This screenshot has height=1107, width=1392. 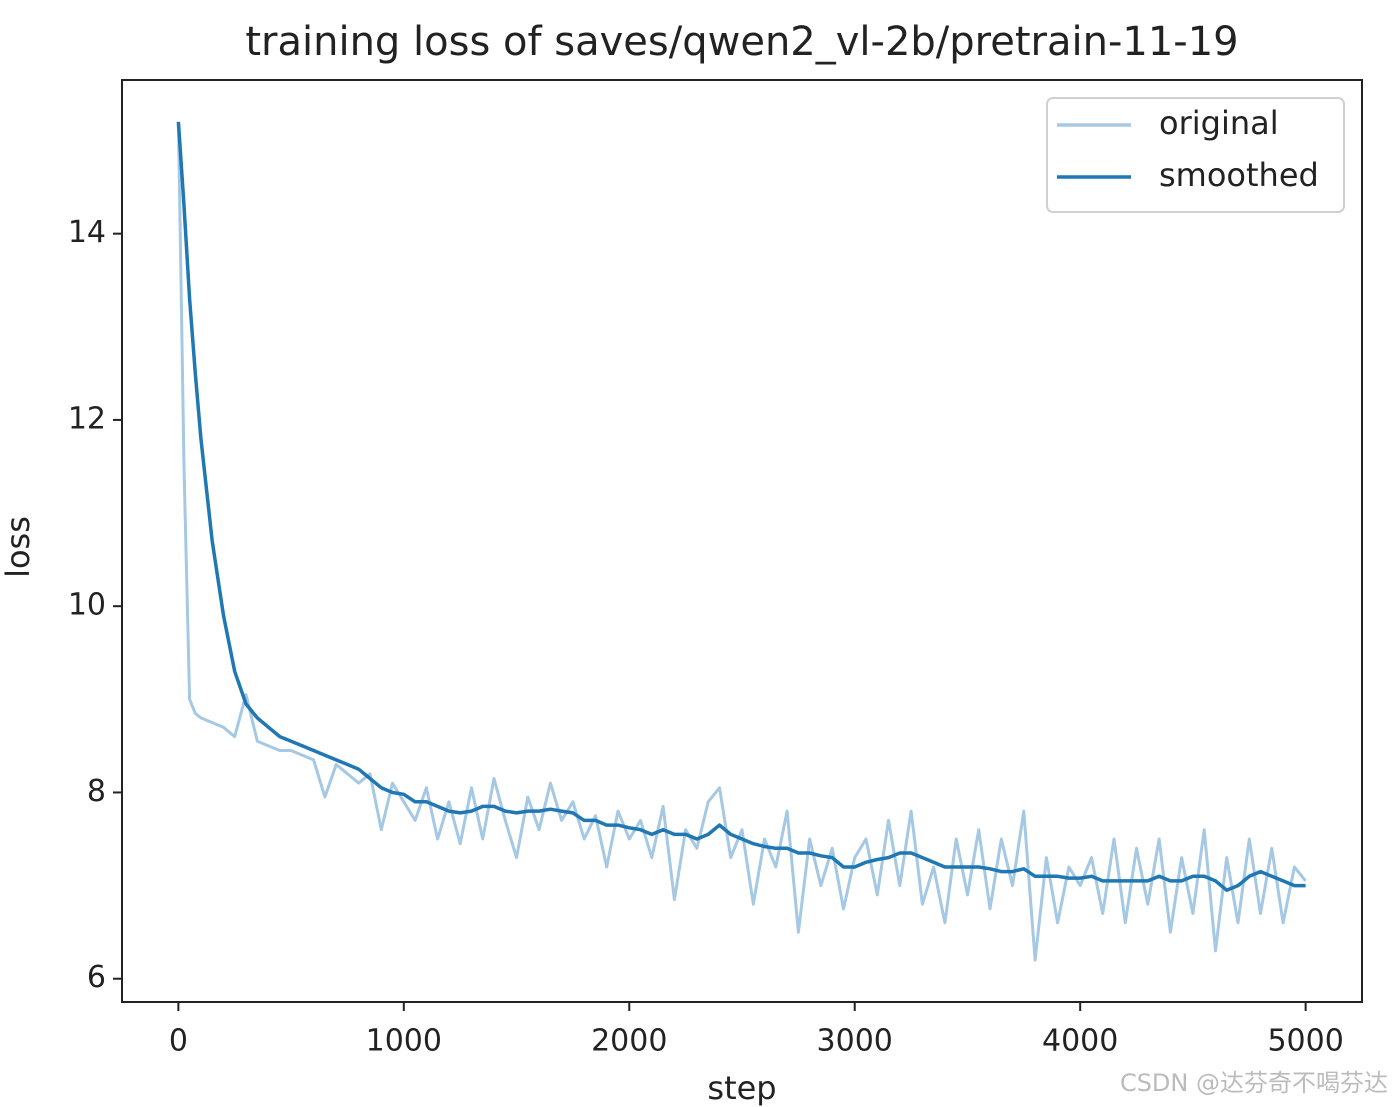 What do you see at coordinates (87, 418) in the screenshot?
I see `y-tick-label: 12` at bounding box center [87, 418].